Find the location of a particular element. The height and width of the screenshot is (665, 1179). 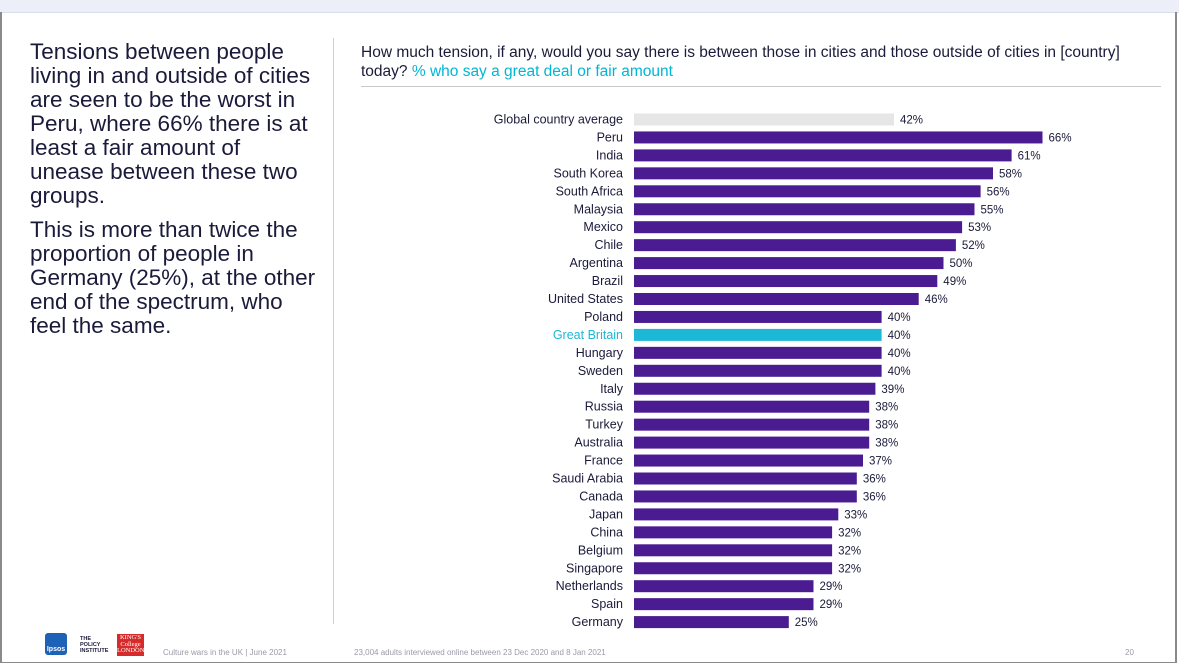

value-label: 56% is located at coordinates (998, 192).